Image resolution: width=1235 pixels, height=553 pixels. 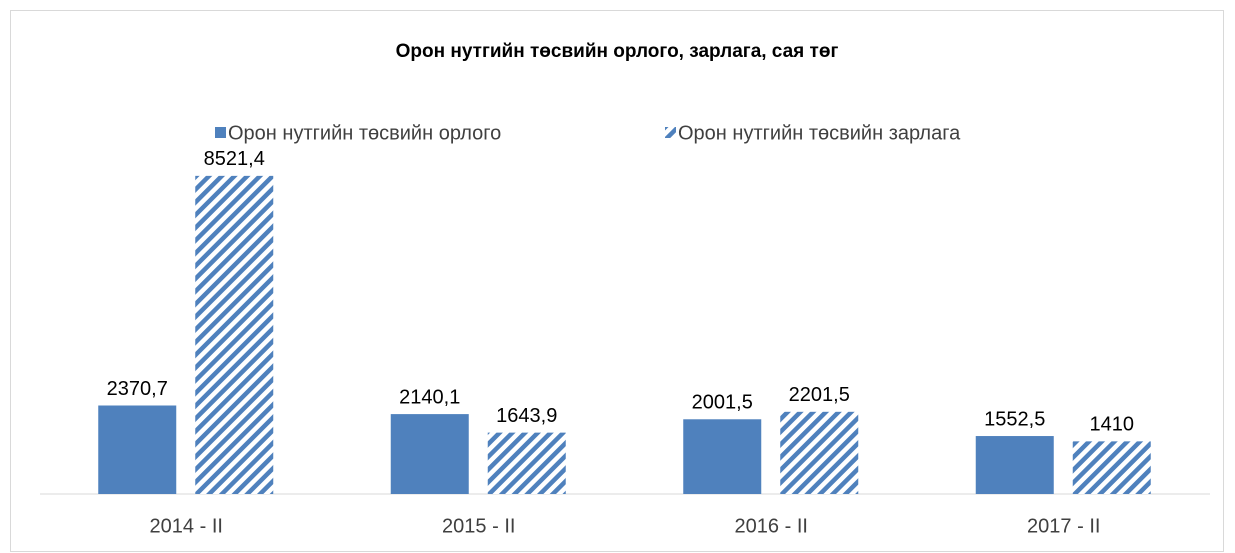 I want to click on x-tick-label: 2015 - II, so click(x=478, y=526).